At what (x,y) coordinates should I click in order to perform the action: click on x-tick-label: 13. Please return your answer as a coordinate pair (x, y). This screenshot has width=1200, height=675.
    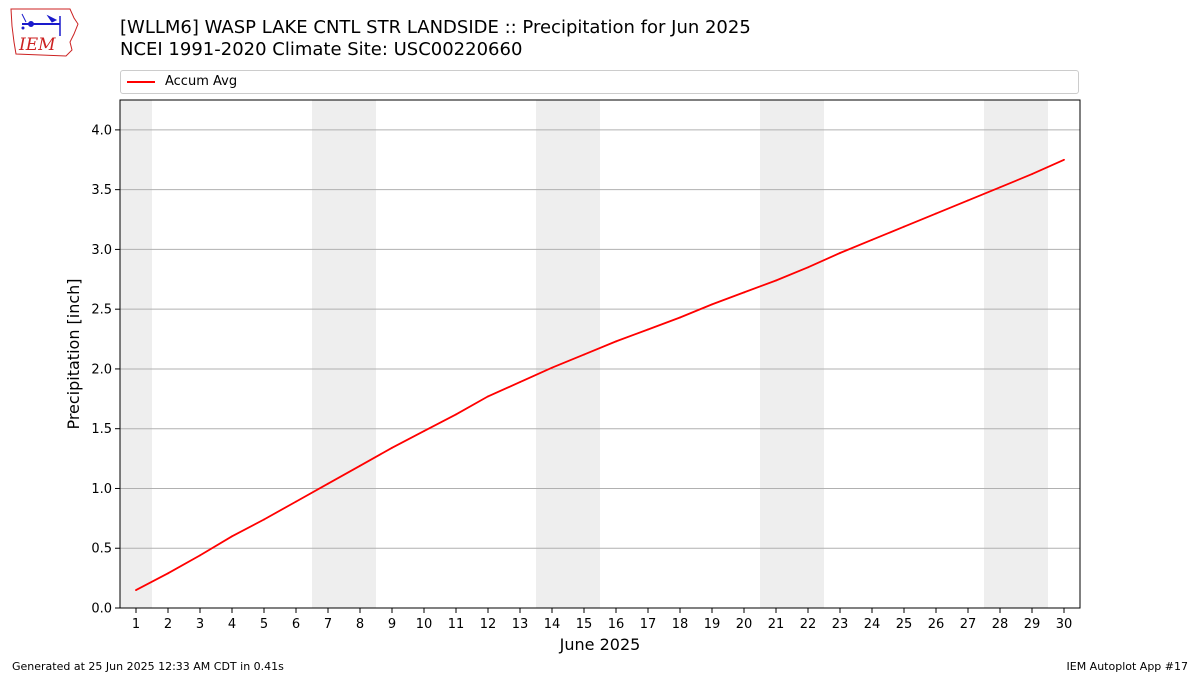
    Looking at the image, I should click on (520, 624).